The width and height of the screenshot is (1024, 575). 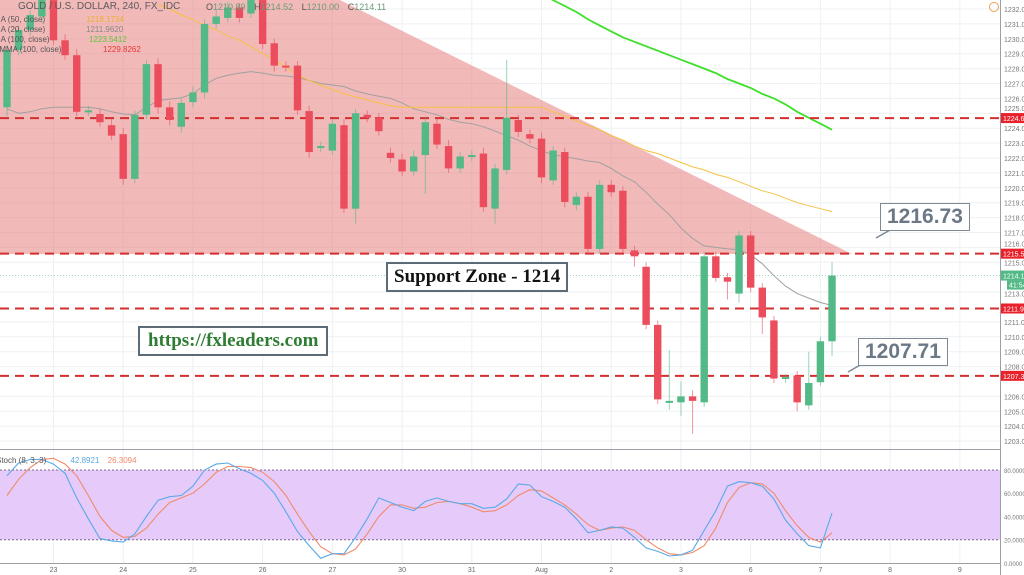 What do you see at coordinates (1014, 542) in the screenshot?
I see `stoch-tick-label: 20.0000` at bounding box center [1014, 542].